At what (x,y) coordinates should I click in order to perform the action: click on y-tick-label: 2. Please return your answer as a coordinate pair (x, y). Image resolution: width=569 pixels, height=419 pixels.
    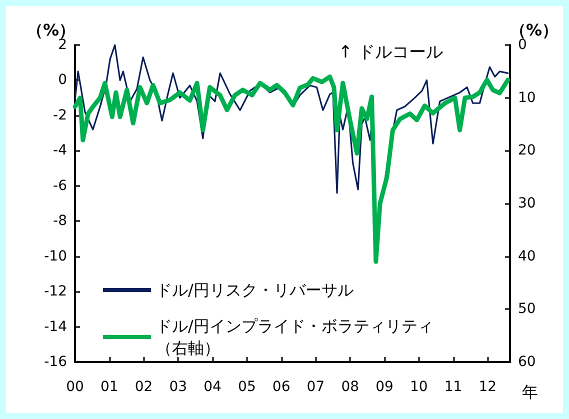
    Looking at the image, I should click on (62, 45).